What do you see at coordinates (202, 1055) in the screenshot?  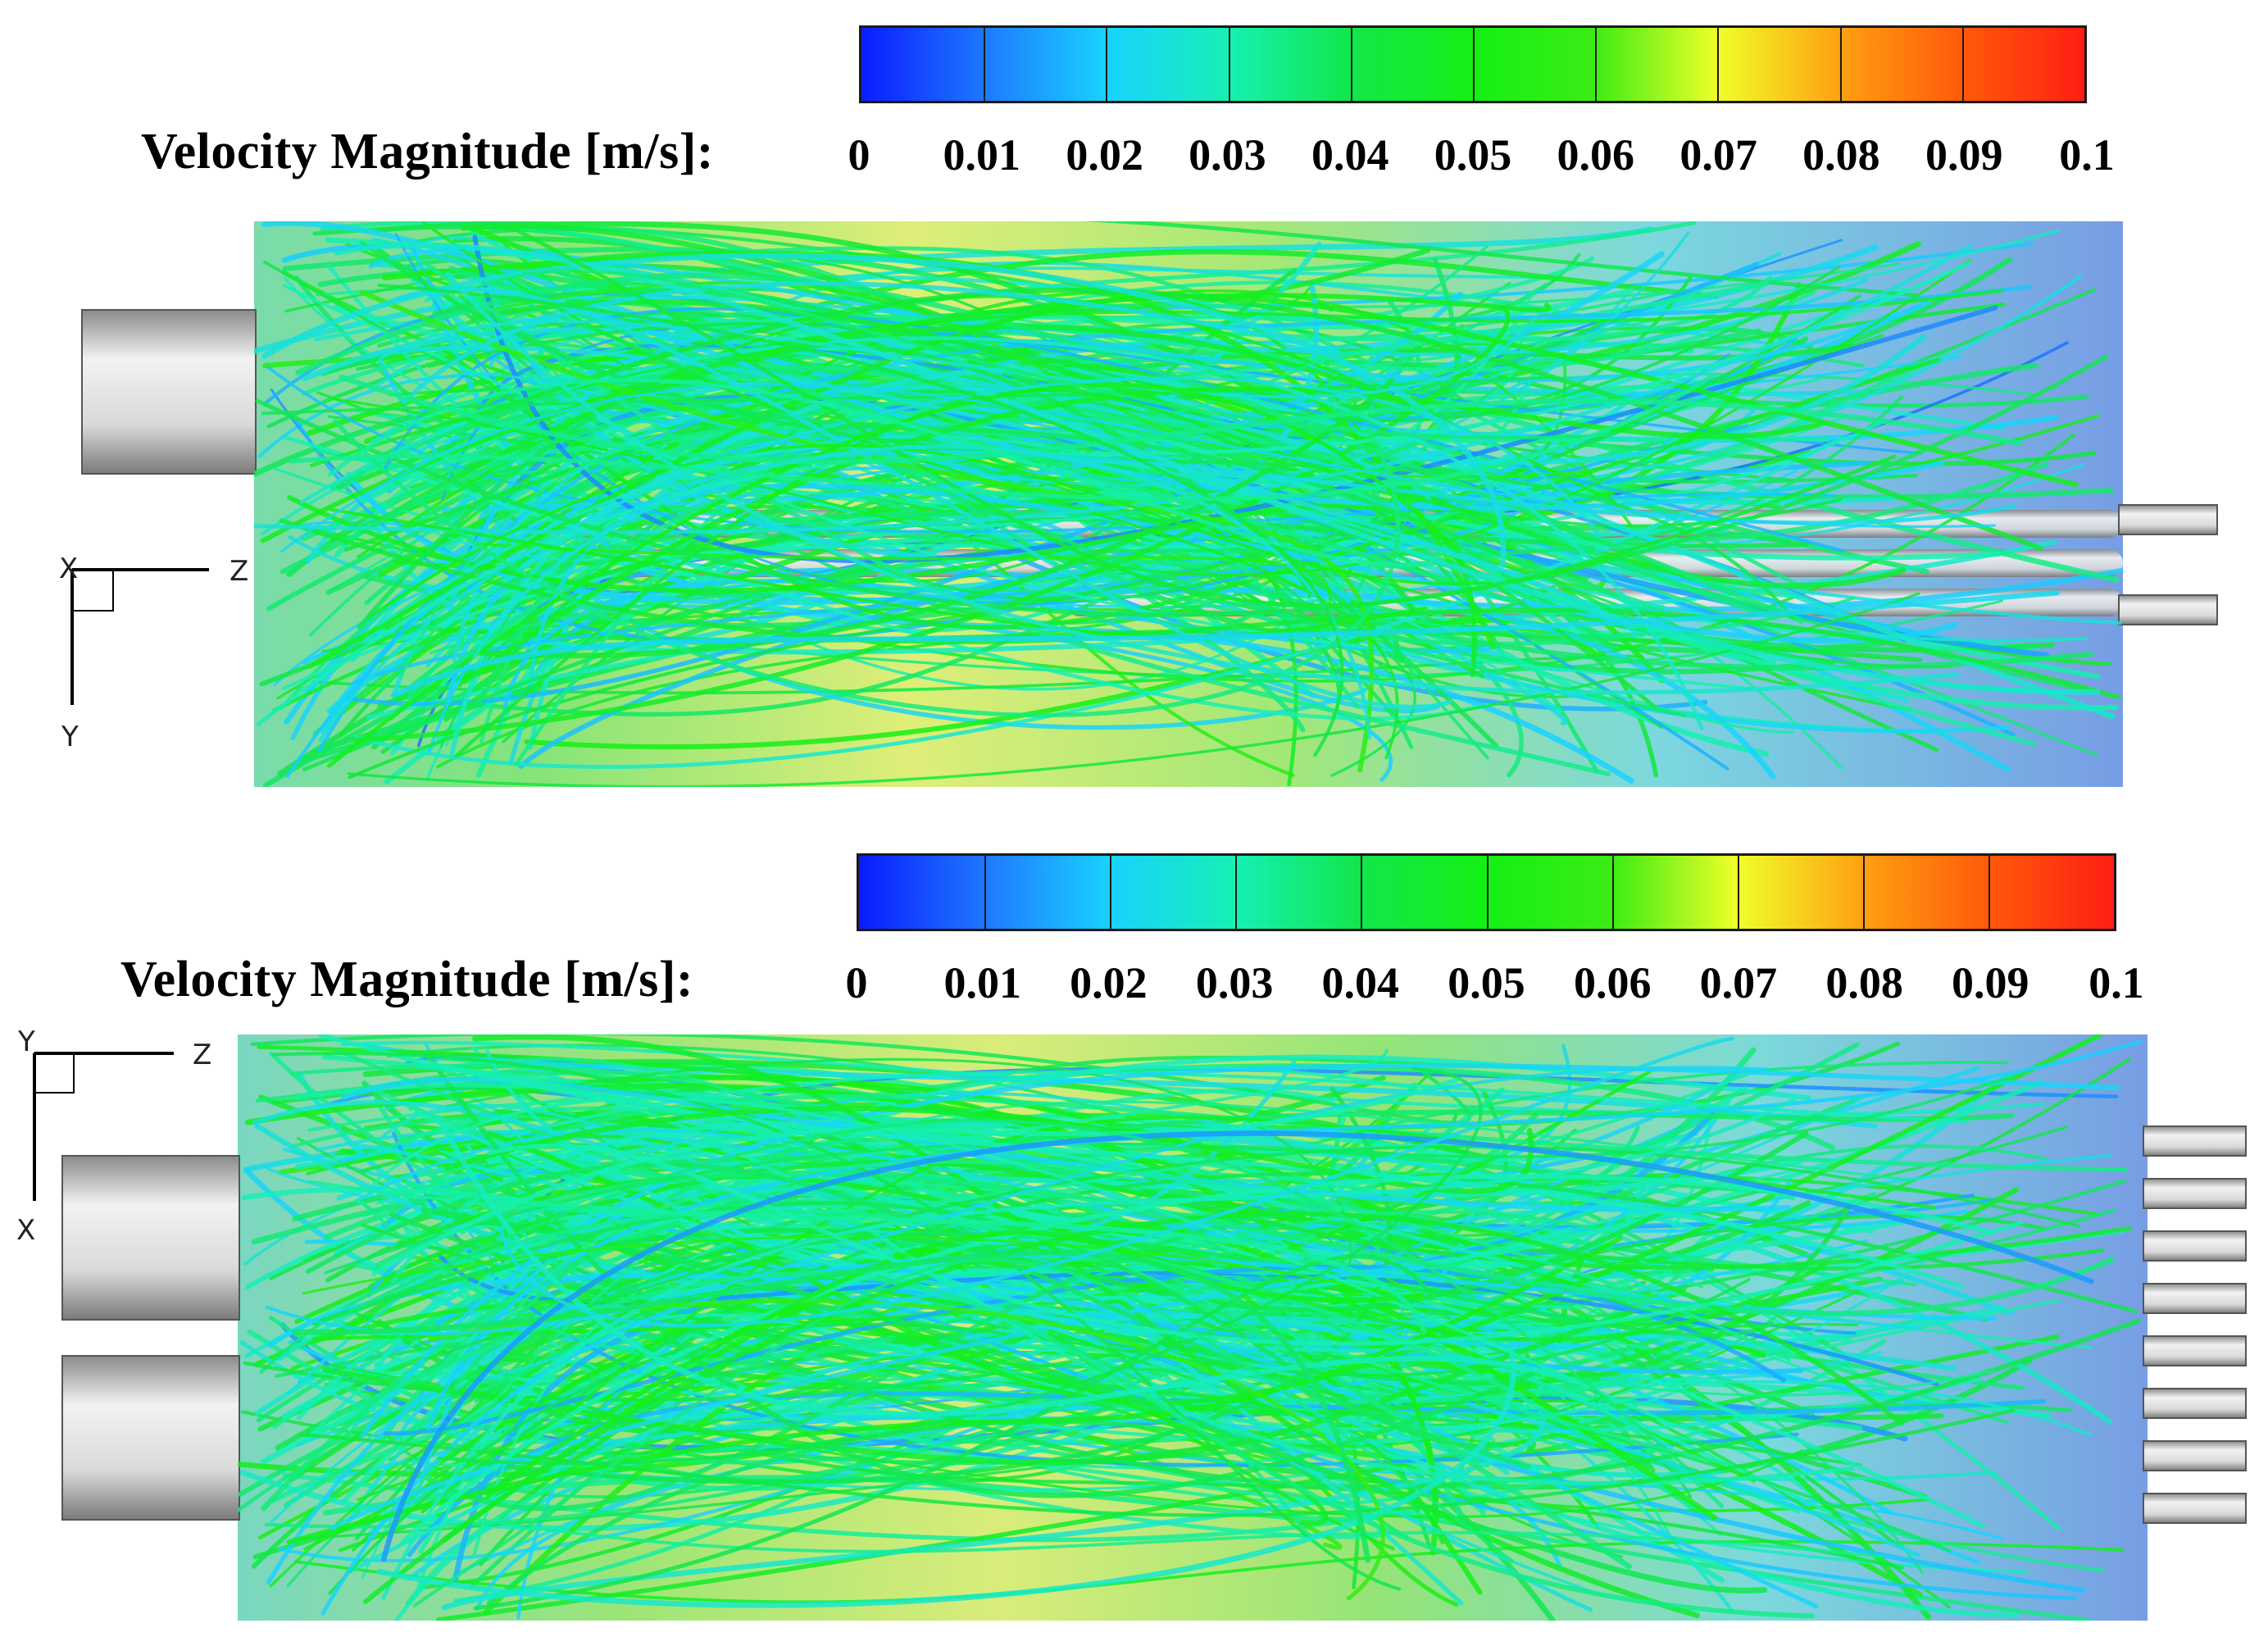 I see `axis-horizontal-label: Z` at bounding box center [202, 1055].